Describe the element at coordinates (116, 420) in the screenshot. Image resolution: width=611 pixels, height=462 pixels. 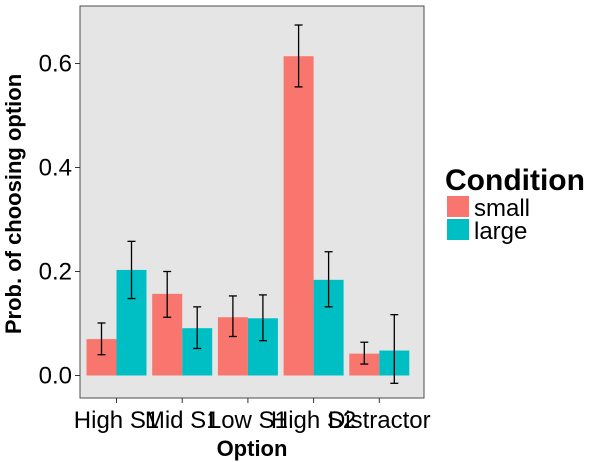
I see `x-tick-label: High S1` at that location.